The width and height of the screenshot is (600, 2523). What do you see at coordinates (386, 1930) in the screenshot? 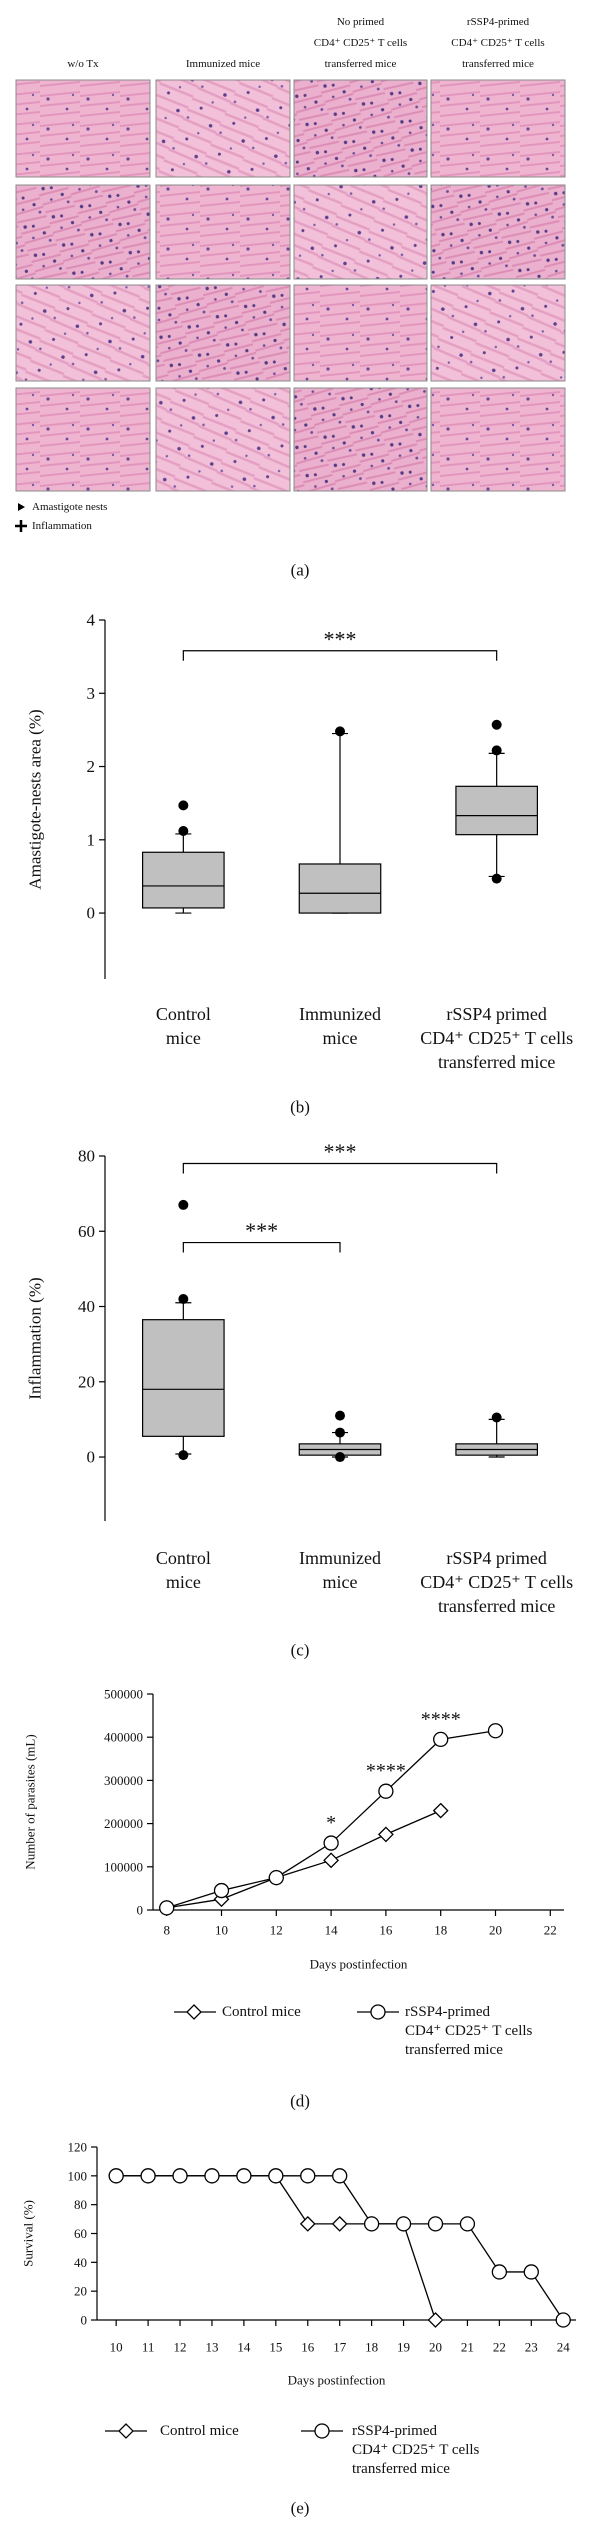
I see `x-tick-label: 16` at bounding box center [386, 1930].